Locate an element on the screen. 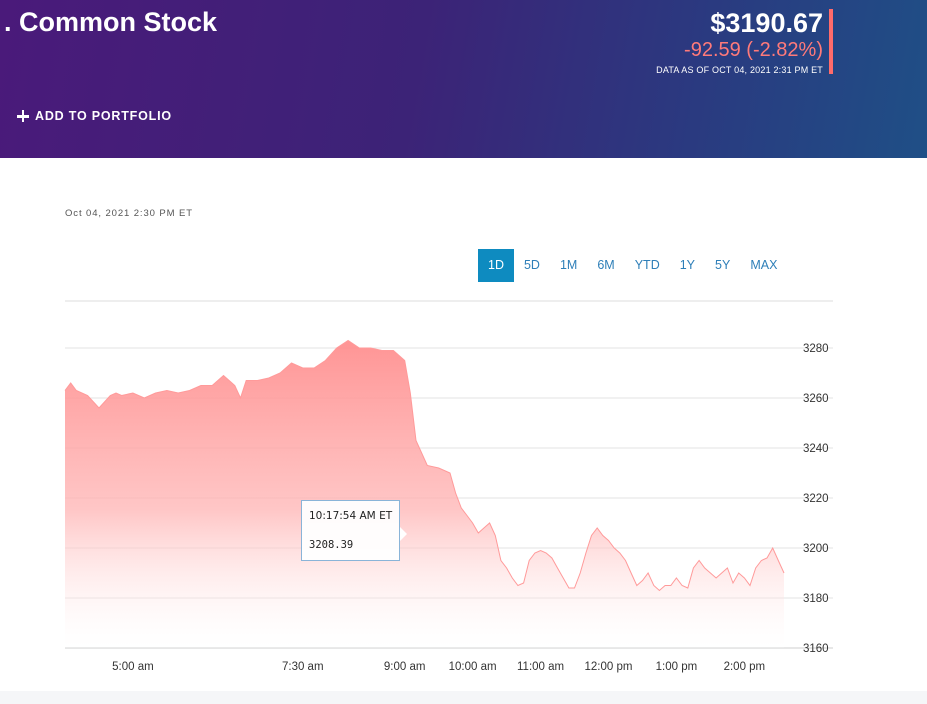 The image size is (927, 704). chart-timestamp: Oct 04, 2021 2:30 PM ET is located at coordinates (129, 213).